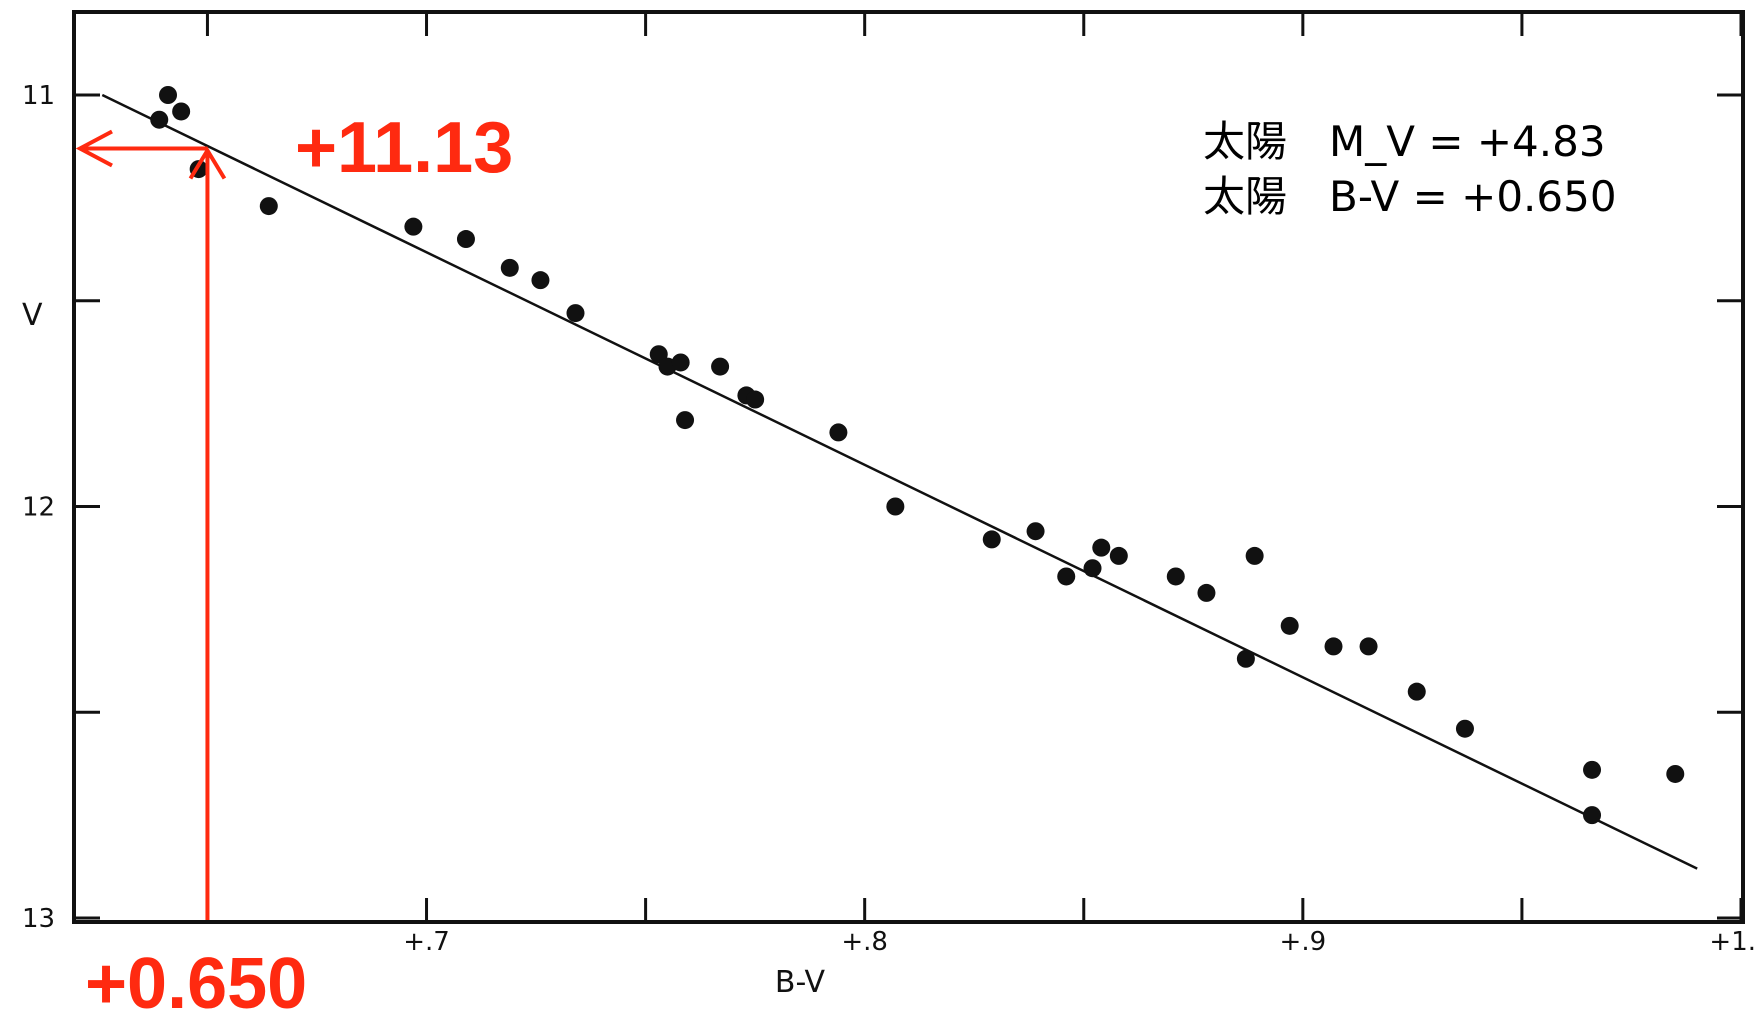 The width and height of the screenshot is (1755, 1015). Describe the element at coordinates (38, 96) in the screenshot. I see `y-tick-label-0: 11` at that location.